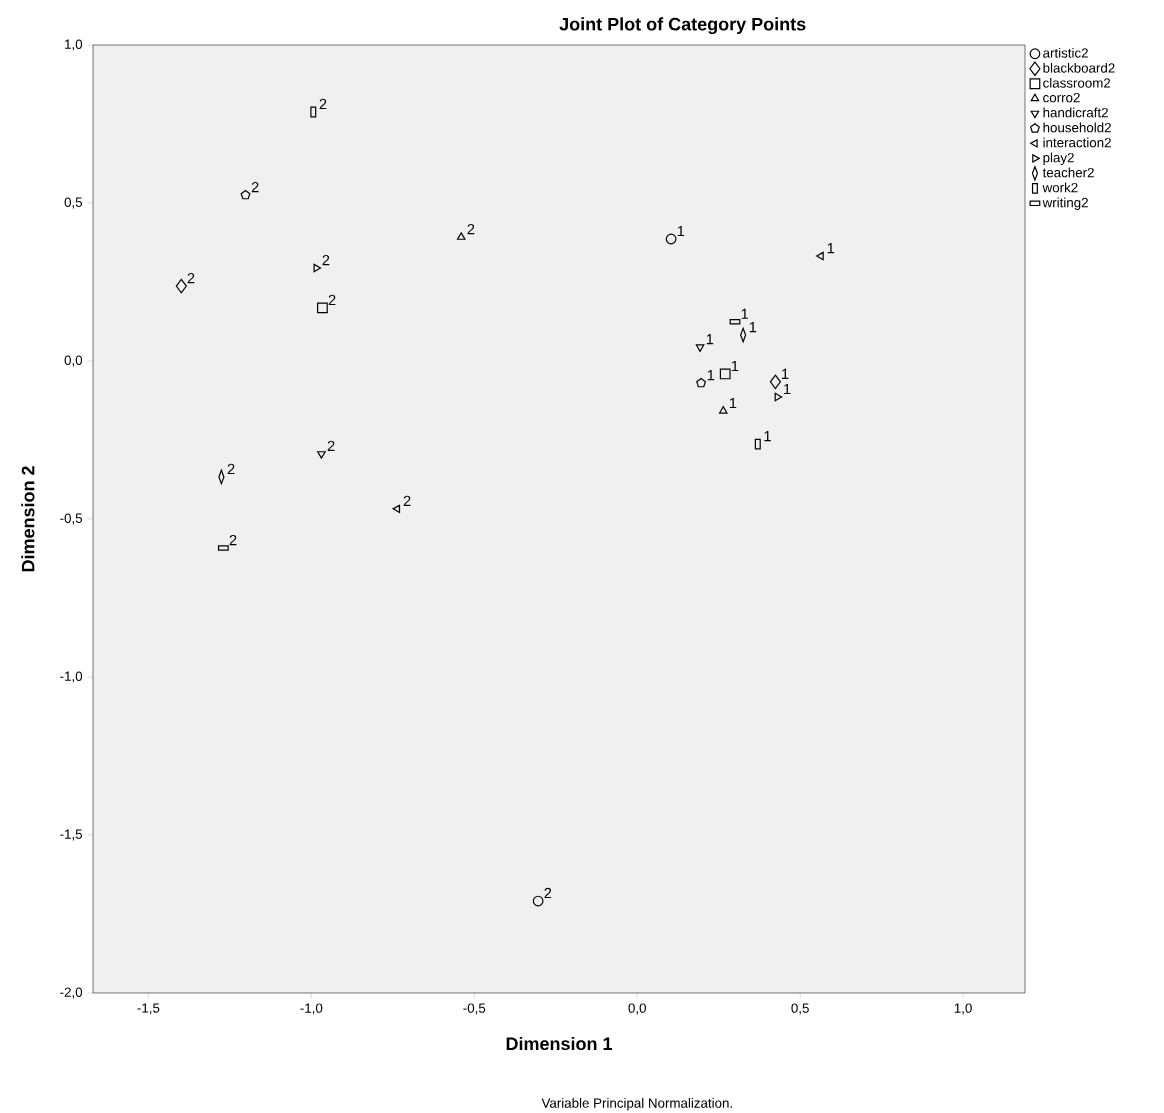  I want to click on y-tick-label: -1,0, so click(71, 677).